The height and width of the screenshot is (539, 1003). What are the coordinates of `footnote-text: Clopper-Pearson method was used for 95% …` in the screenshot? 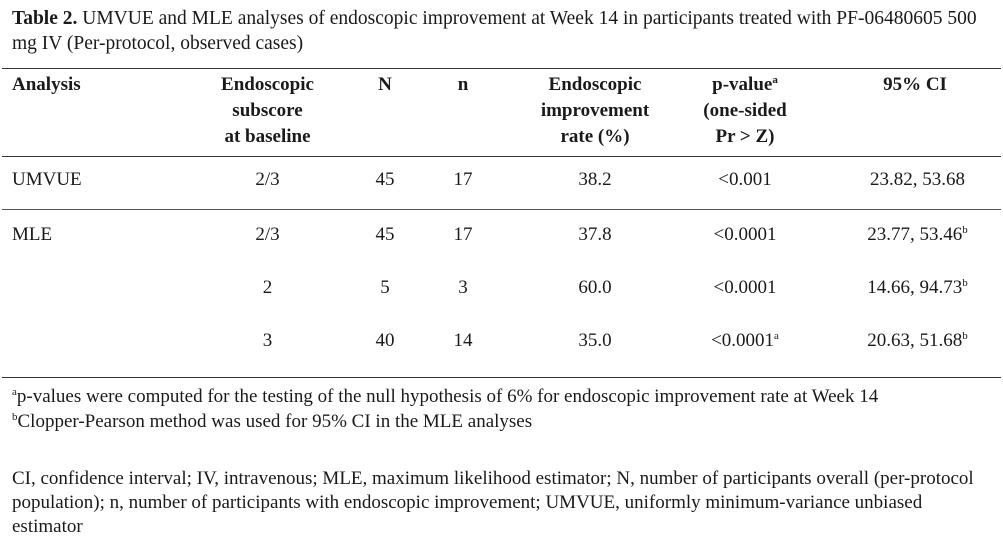 It's located at (275, 421).